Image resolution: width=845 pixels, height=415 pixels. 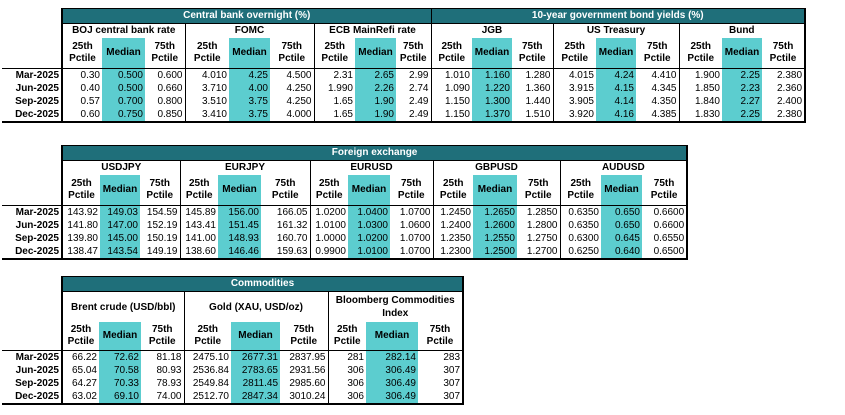 I want to click on cell-median: 1.0100, so click(x=369, y=252).